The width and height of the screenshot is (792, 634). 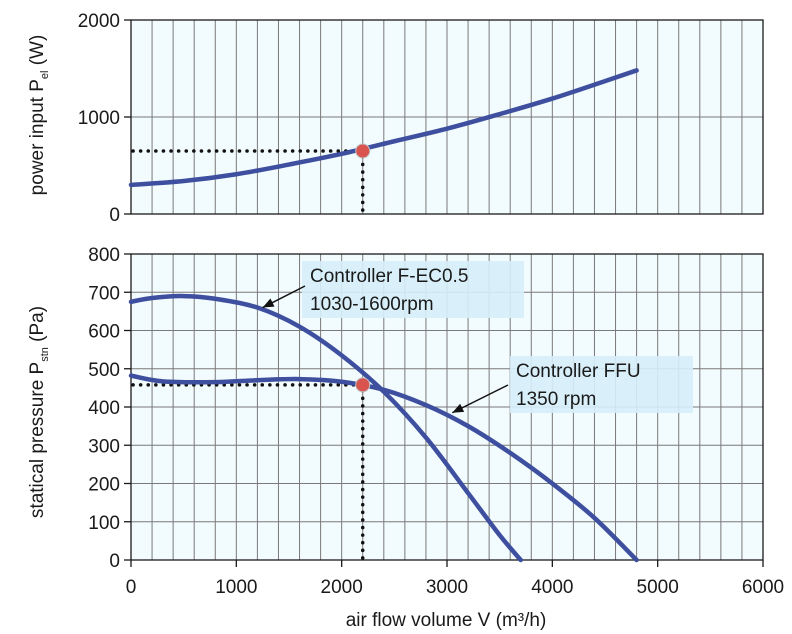 I want to click on air-flow-x-ticks: 0 1000 2000 3000 4000 5000 6000, so click(x=455, y=579).